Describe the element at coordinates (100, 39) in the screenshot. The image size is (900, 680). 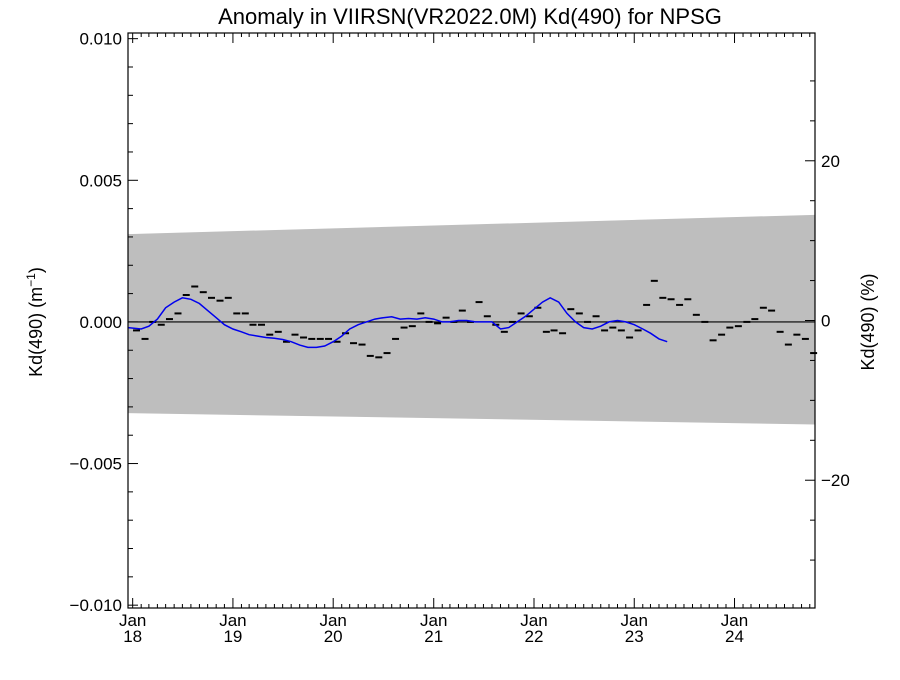
I see `y-tick-label: 0.010` at that location.